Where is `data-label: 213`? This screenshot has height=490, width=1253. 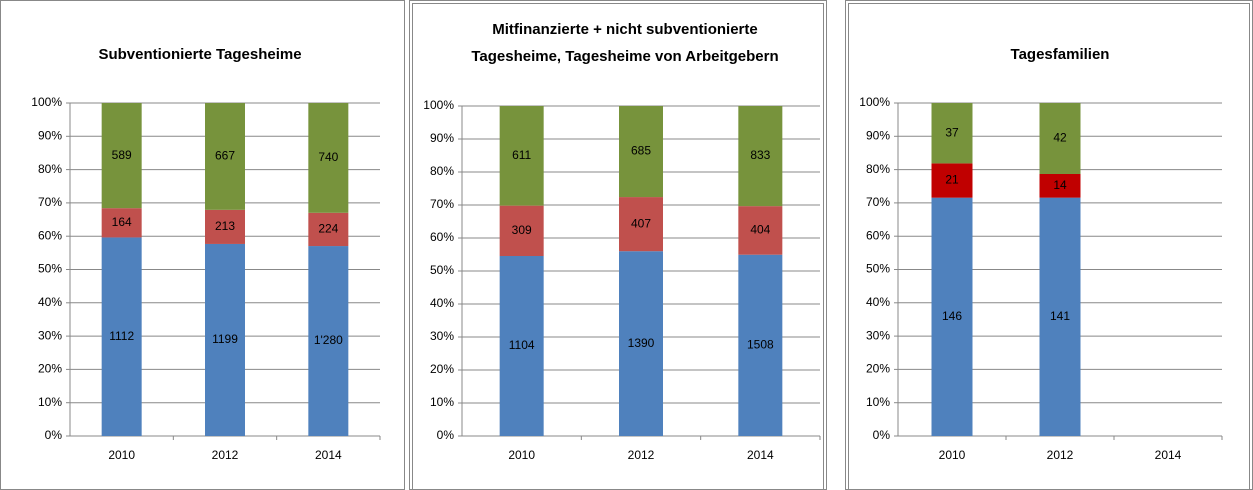
data-label: 213 is located at coordinates (225, 226).